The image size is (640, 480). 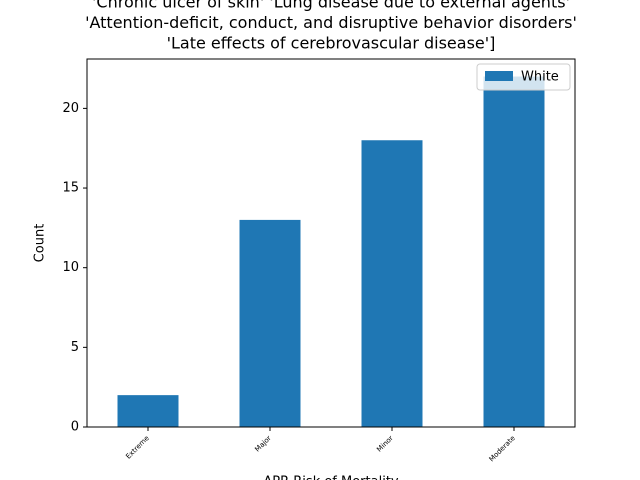 I want to click on x-tick-label: Minor, so click(x=385, y=444).